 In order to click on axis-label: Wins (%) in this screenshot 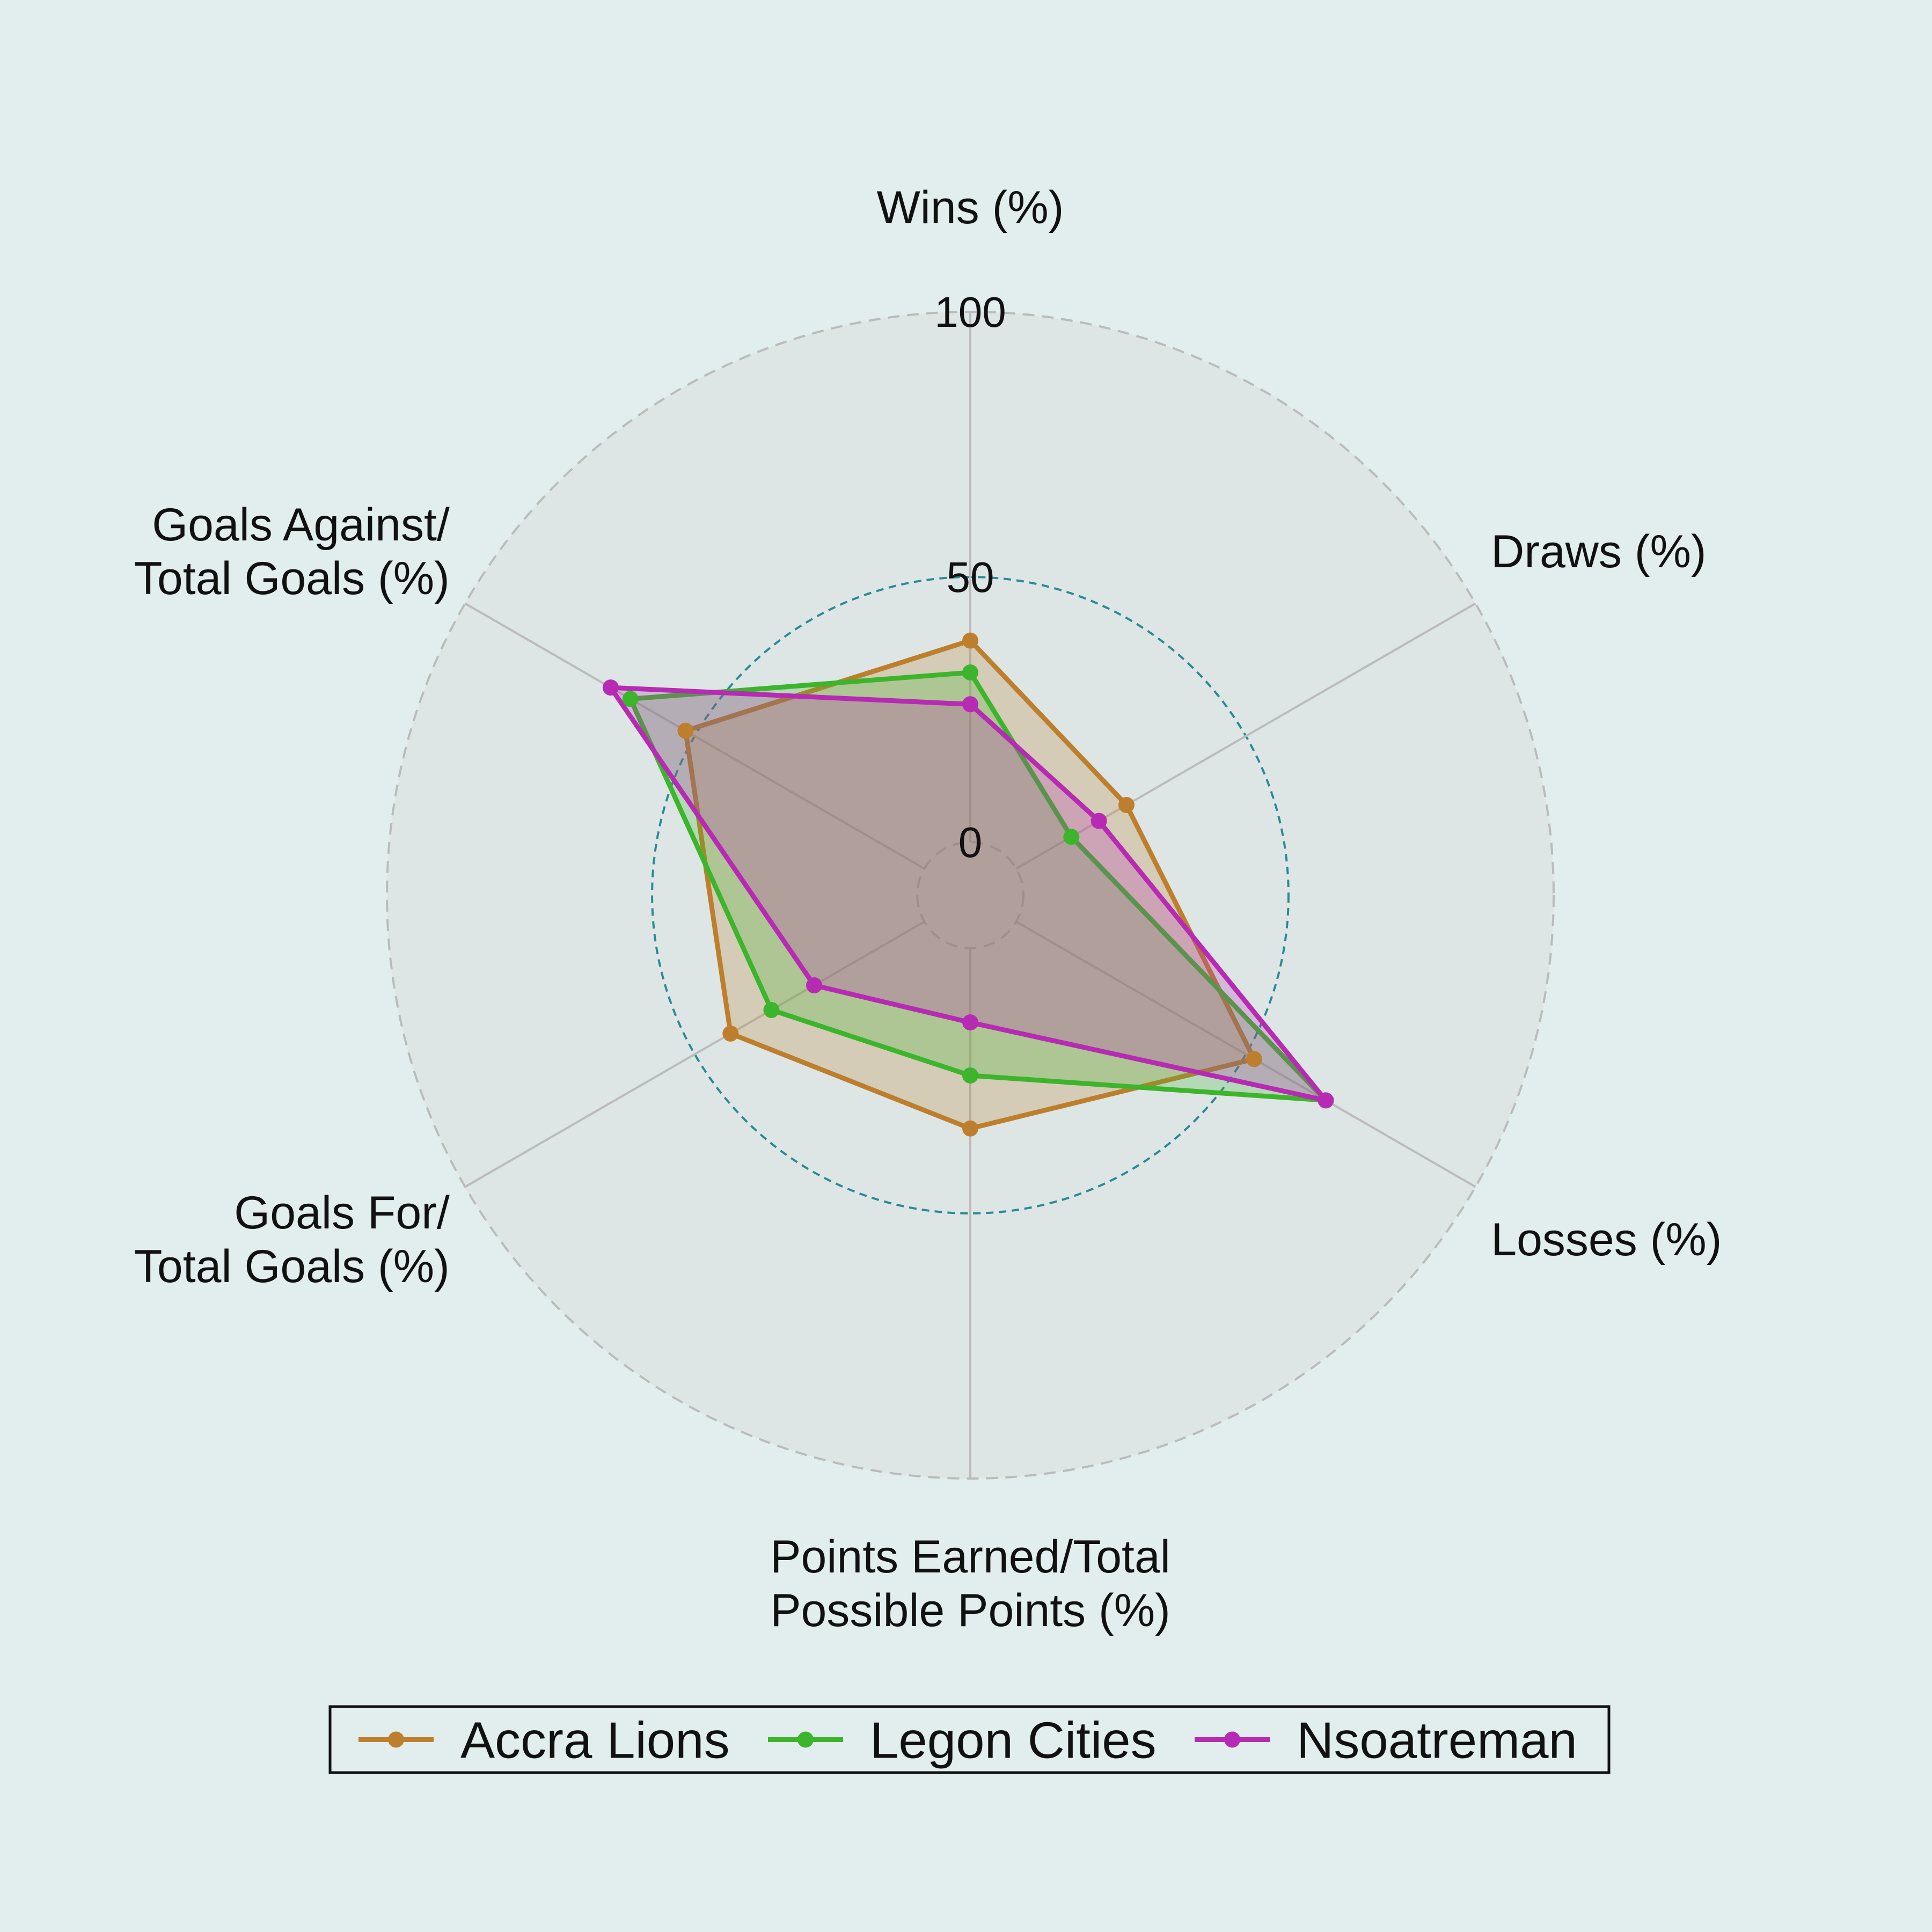, I will do `click(970, 207)`.